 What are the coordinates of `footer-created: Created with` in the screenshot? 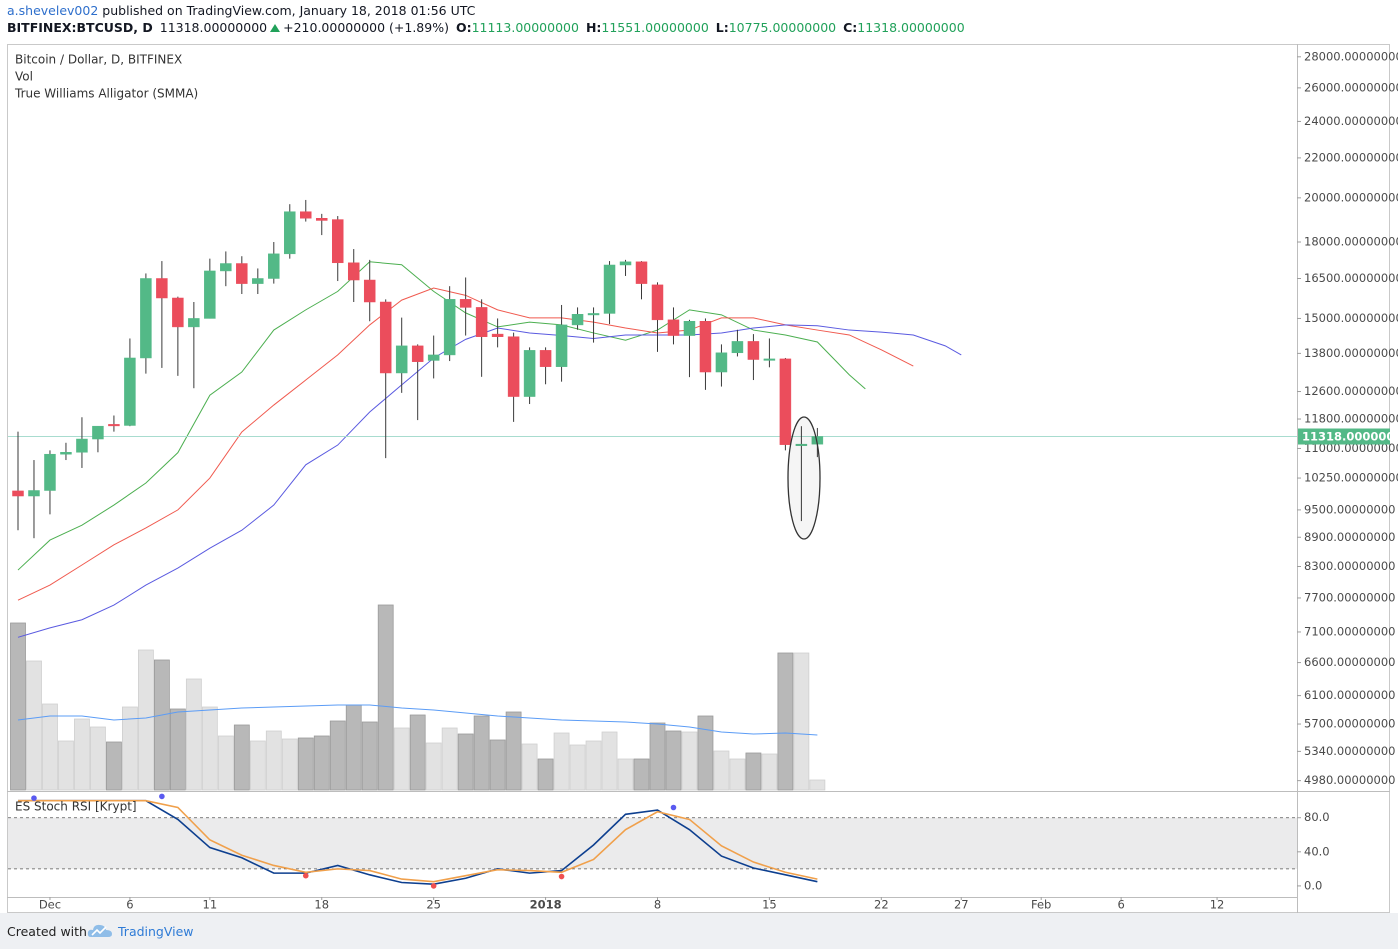 It's located at (47, 931).